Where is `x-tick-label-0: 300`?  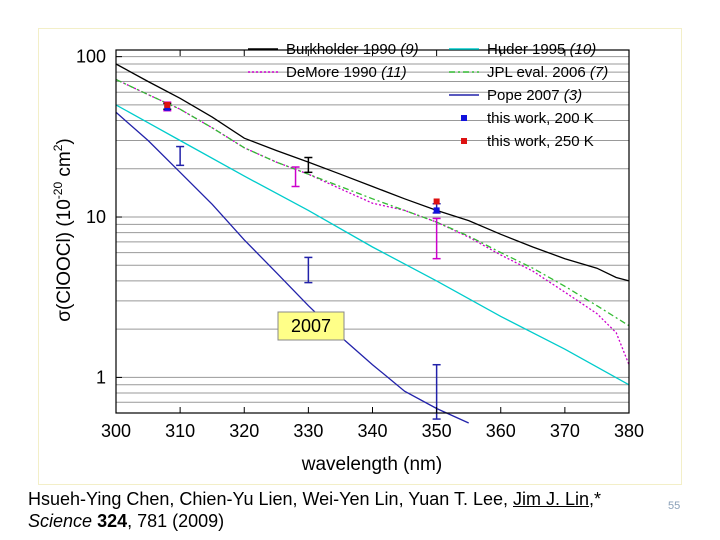
x-tick-label-0: 300 is located at coordinates (116, 431).